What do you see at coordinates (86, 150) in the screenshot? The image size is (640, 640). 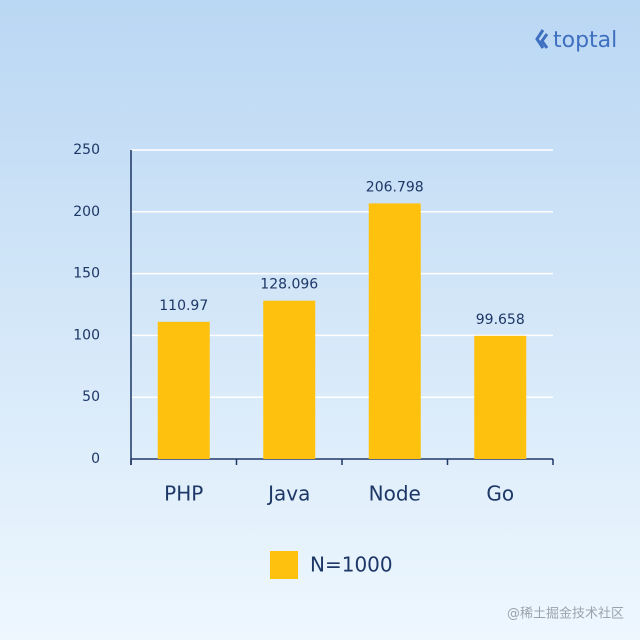 I see `y-tick-label: 250` at bounding box center [86, 150].